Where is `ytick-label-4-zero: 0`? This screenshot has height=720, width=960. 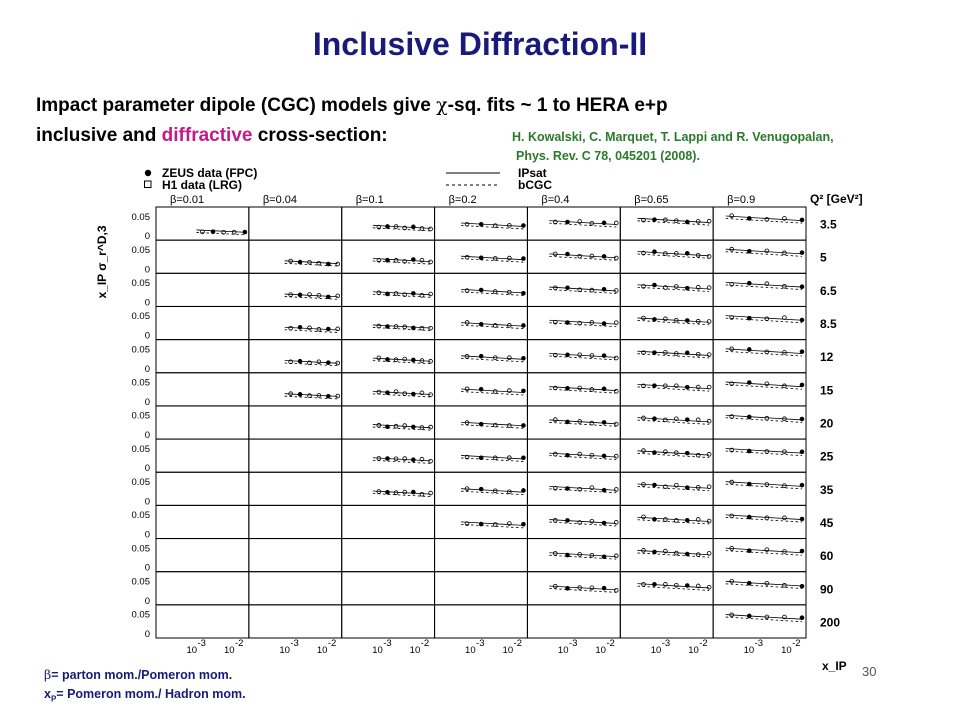 ytick-label-4-zero: 0 is located at coordinates (147, 369).